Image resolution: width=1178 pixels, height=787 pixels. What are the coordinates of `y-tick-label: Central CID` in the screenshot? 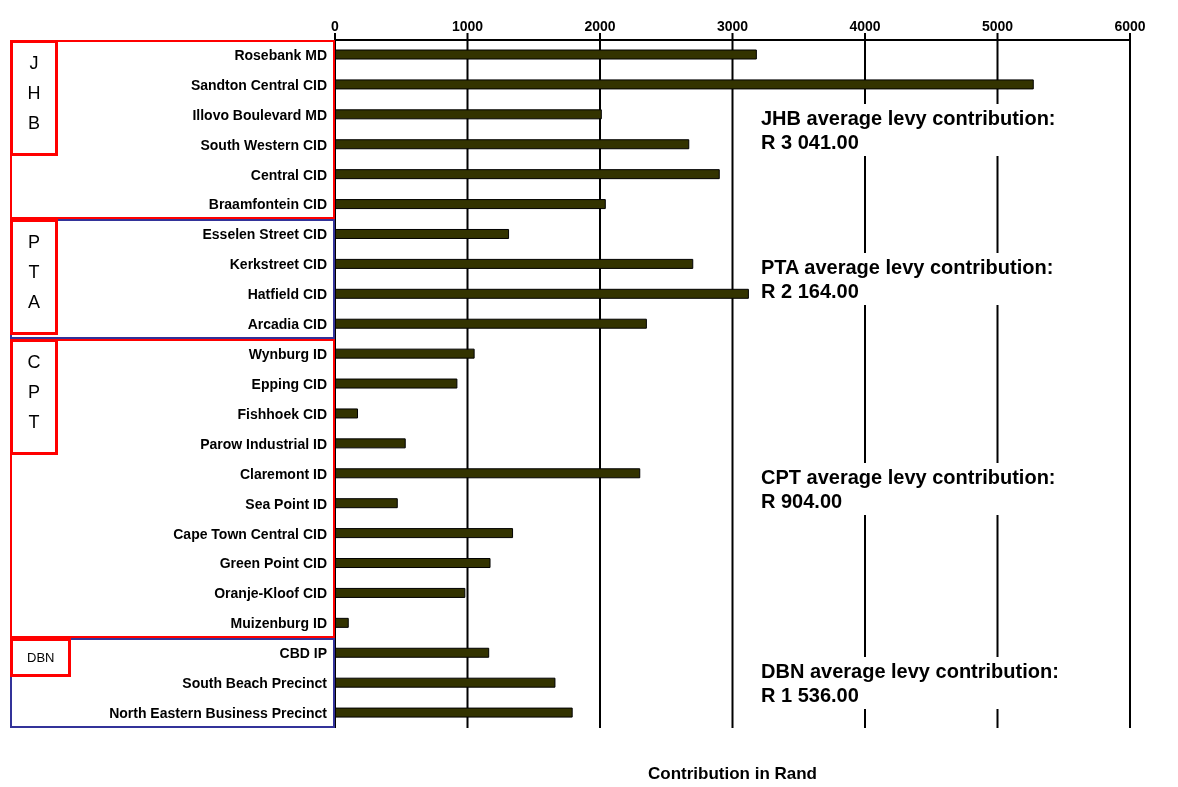 It's located at (288, 174).